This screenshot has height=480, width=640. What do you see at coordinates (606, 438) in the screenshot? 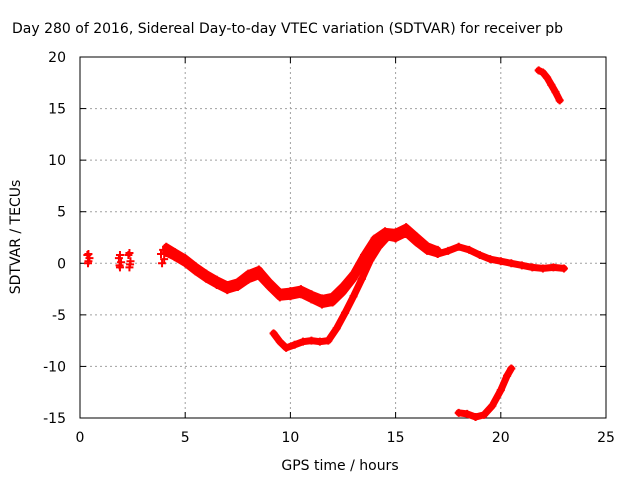
I see `x-tick-label: 25` at bounding box center [606, 438].